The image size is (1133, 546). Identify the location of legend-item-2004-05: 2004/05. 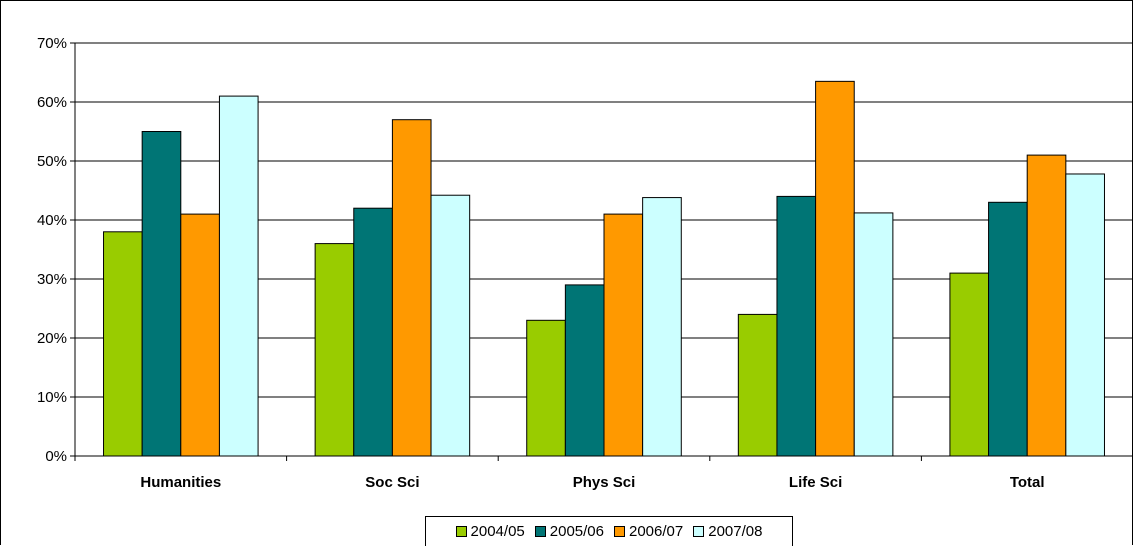
(490, 531).